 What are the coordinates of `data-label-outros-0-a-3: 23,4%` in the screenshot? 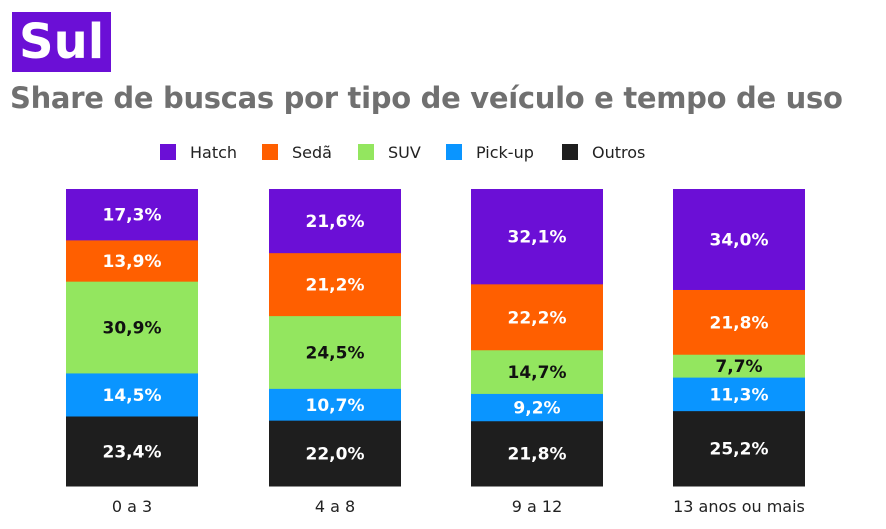 It's located at (132, 452).